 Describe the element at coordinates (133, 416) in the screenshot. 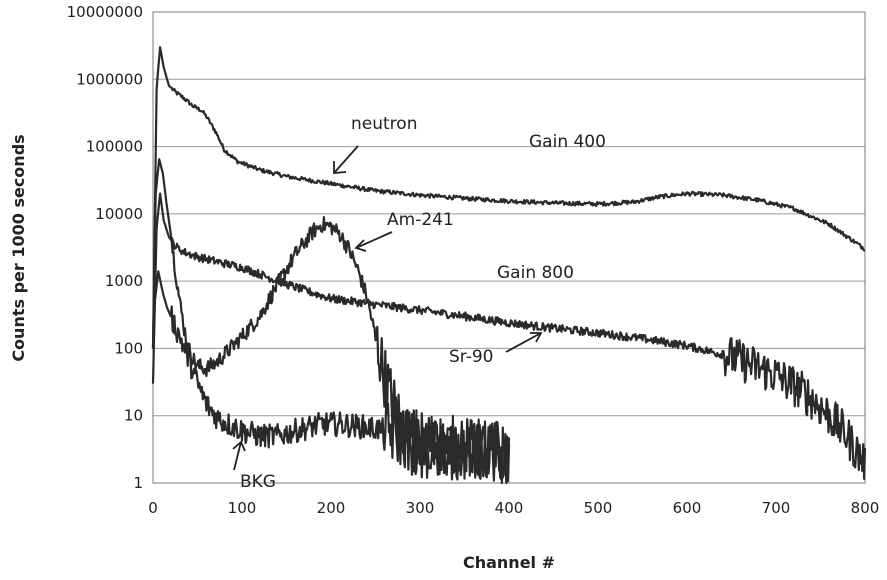

I see `y-tick-label: 10` at that location.